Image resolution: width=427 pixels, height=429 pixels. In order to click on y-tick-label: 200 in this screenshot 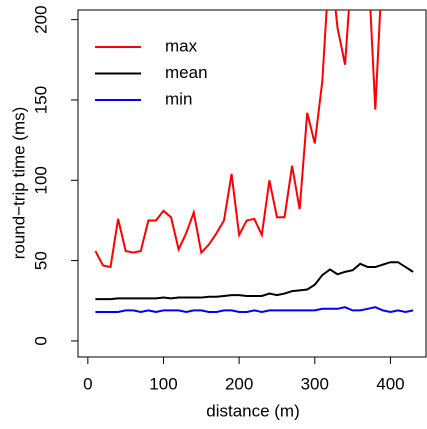, I will do `click(40, 19)`.